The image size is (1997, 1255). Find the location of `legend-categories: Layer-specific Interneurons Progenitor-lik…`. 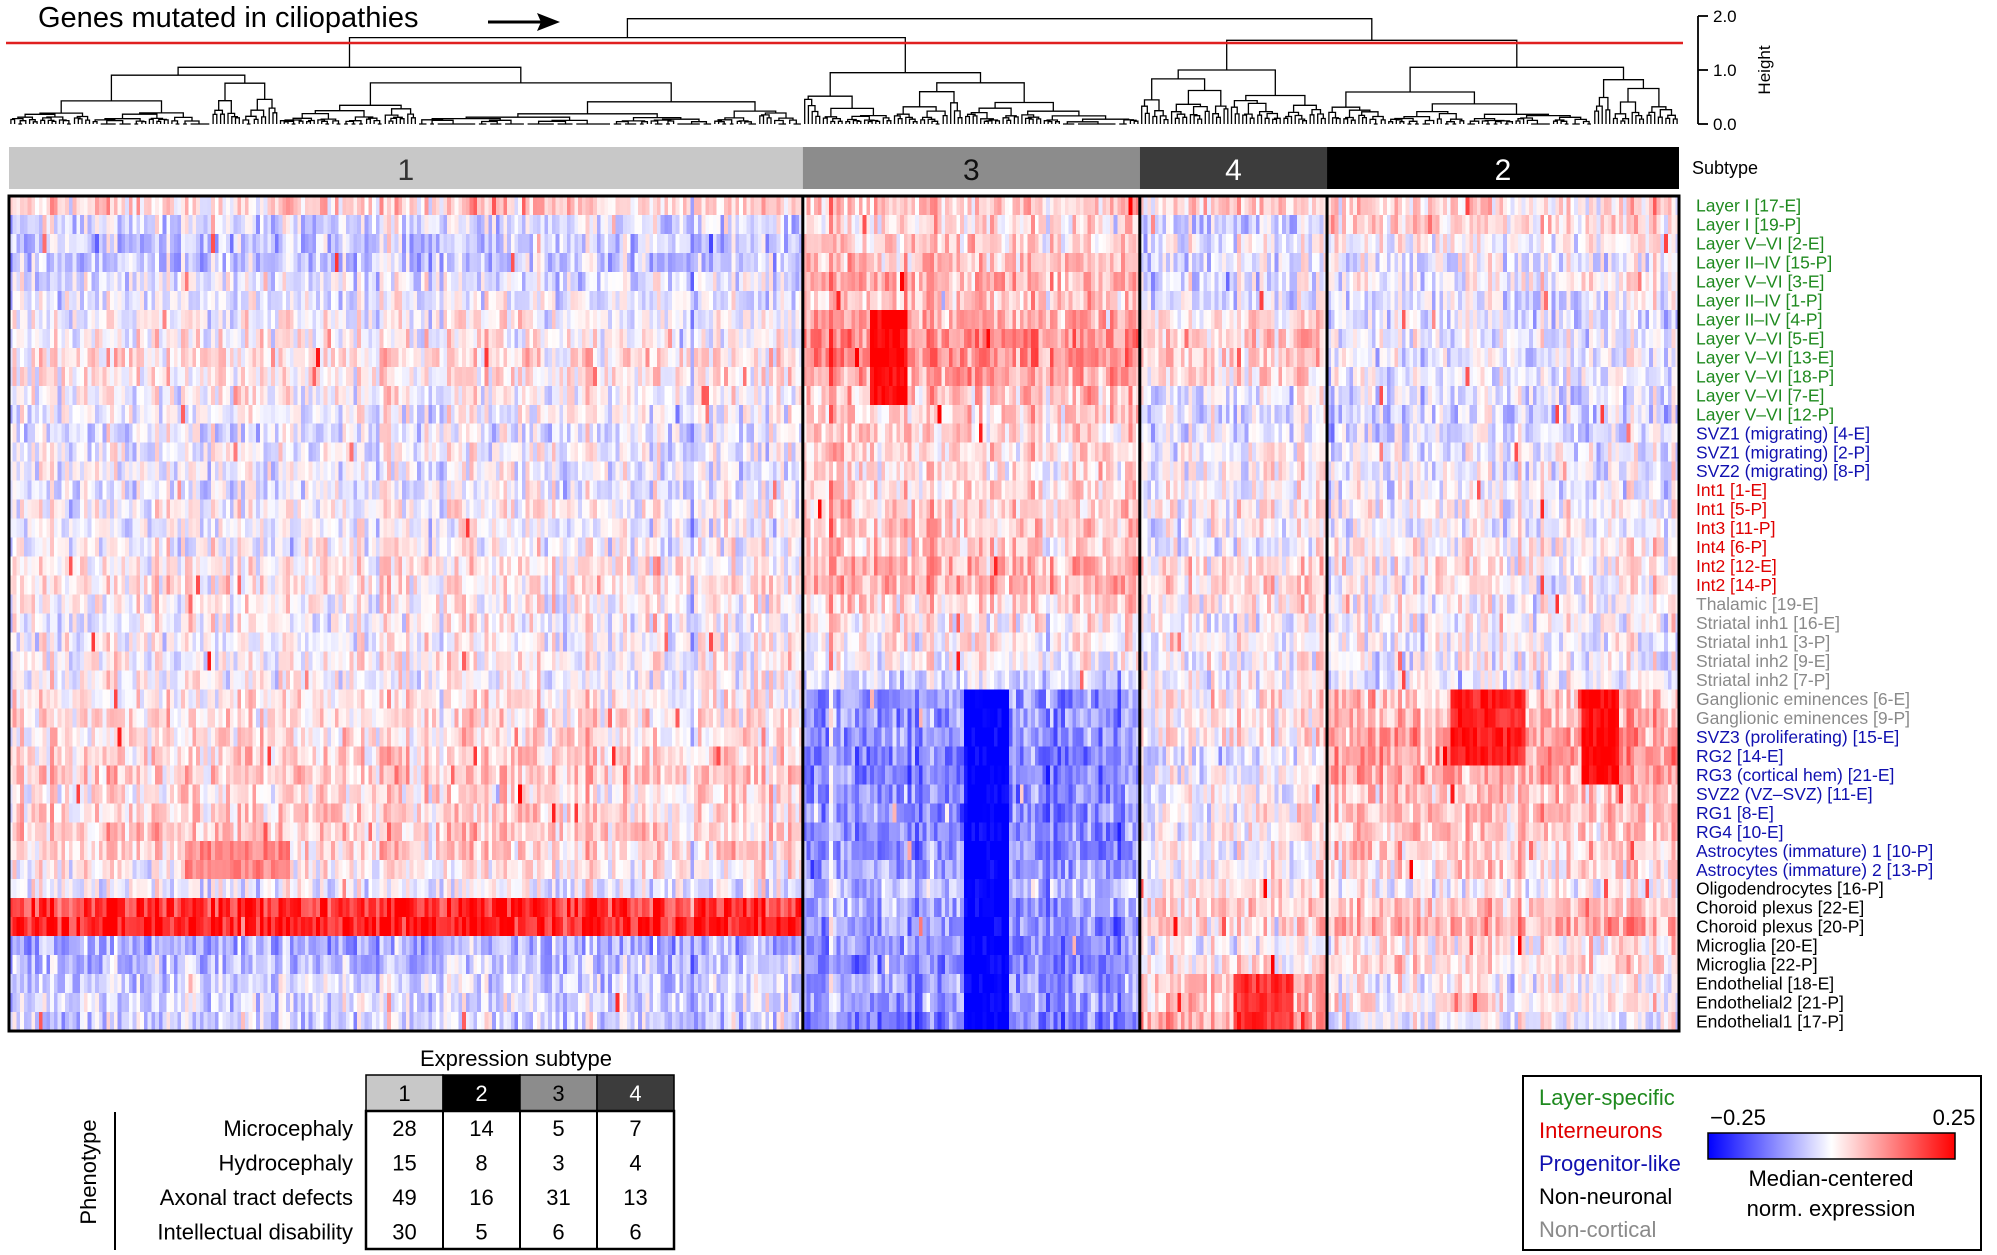

legend-categories: Layer-specific Interneurons Progenitor-lik… is located at coordinates (1610, 1163).